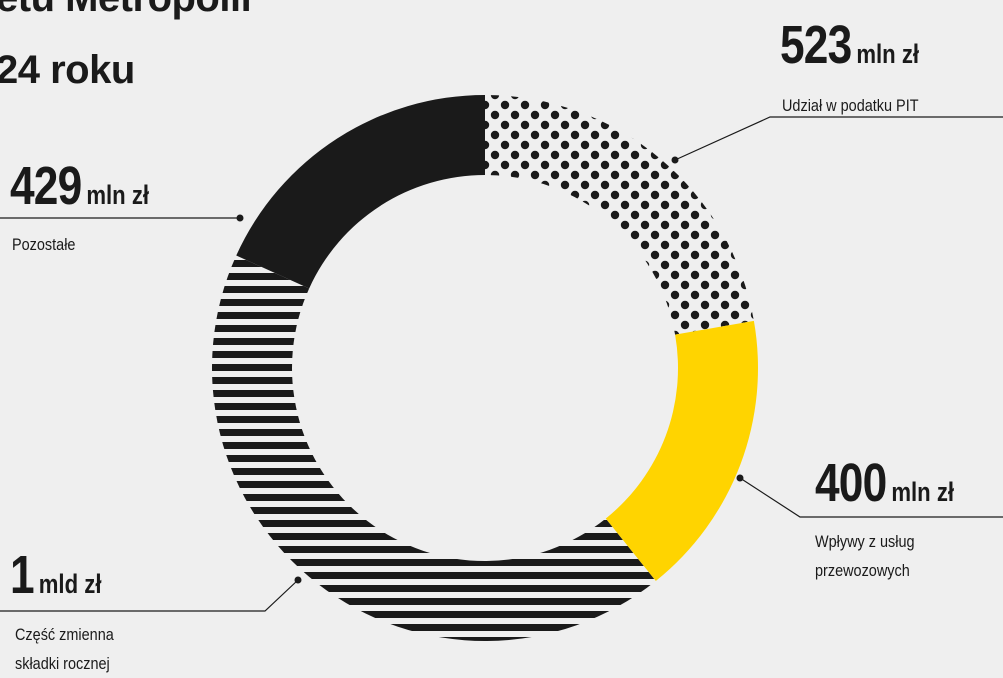  What do you see at coordinates (865, 556) in the screenshot?
I see `category-label: Wpływy z usług przewozowych` at bounding box center [865, 556].